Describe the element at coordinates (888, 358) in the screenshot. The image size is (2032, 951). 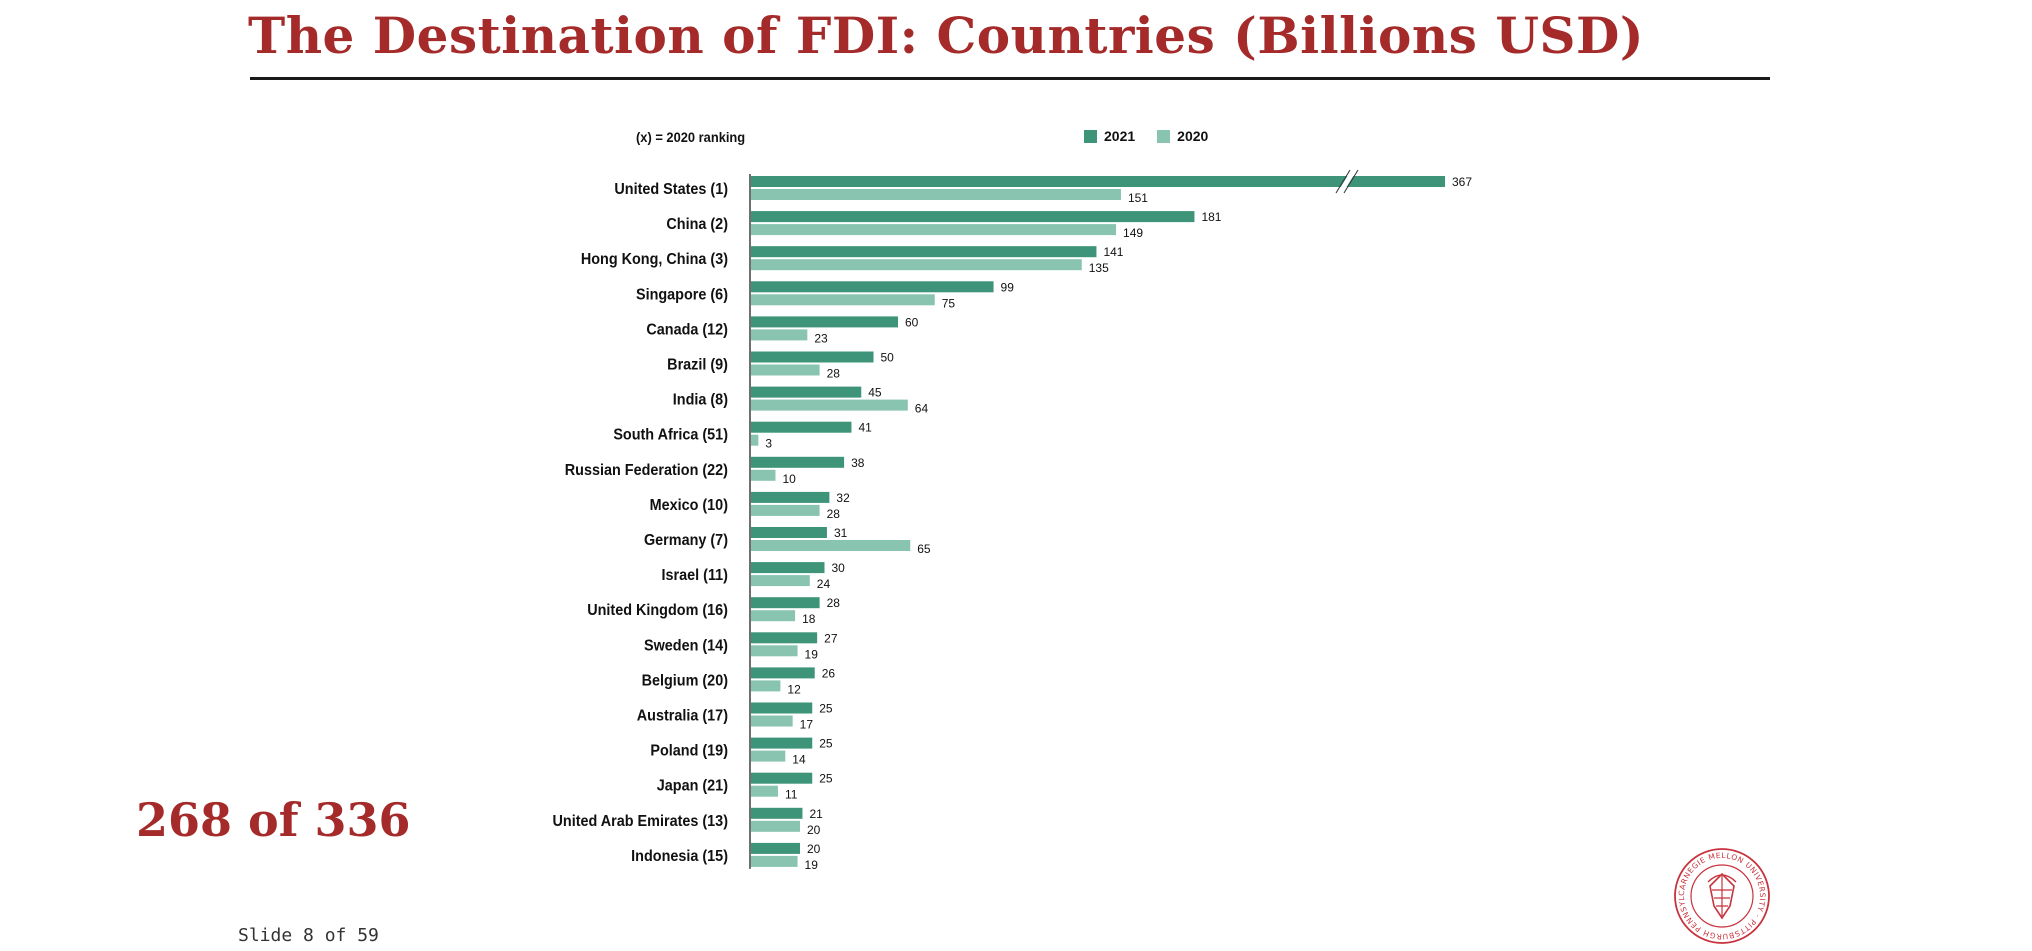
I see `value-label-2021-brazil-9: 50` at that location.